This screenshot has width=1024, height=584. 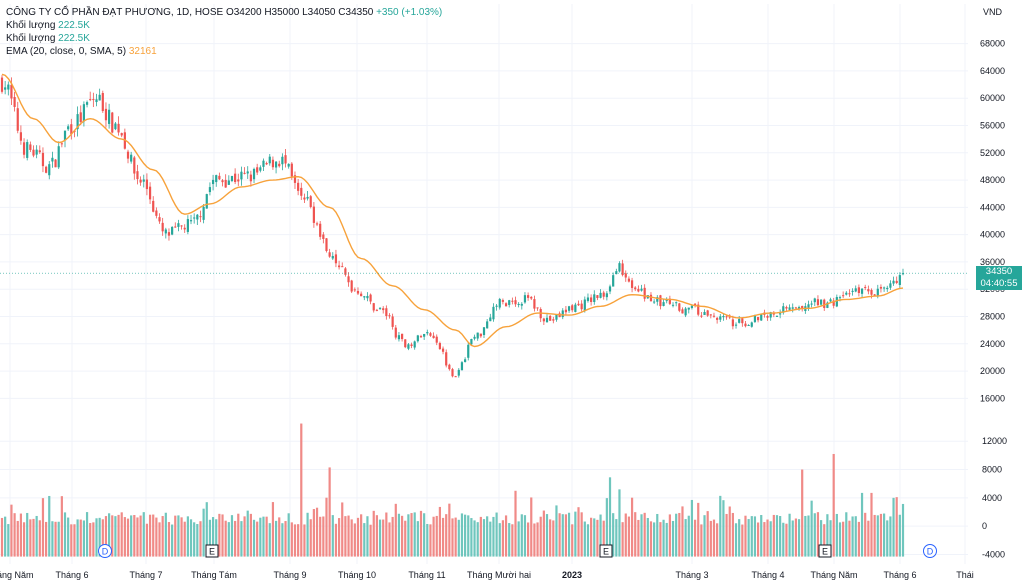 I want to click on volume-legend-row-2: Khối lượng 222.5K, so click(x=224, y=38).